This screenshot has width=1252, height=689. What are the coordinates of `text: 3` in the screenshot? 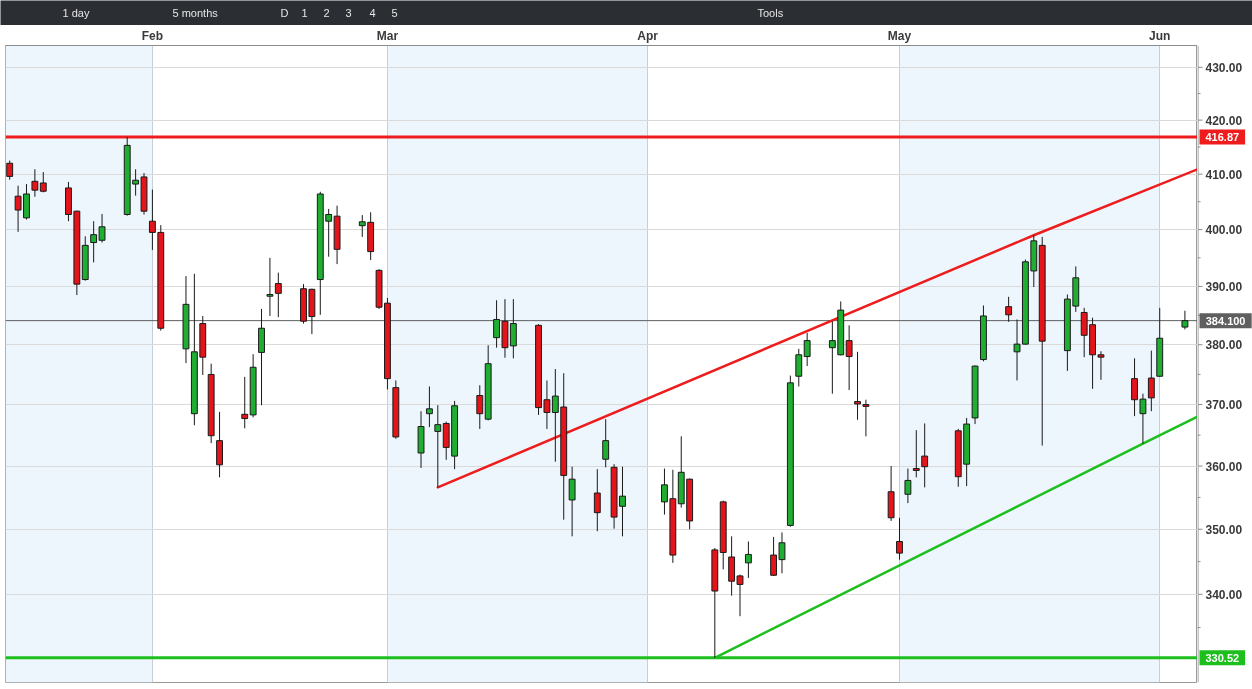 It's located at (348, 13).